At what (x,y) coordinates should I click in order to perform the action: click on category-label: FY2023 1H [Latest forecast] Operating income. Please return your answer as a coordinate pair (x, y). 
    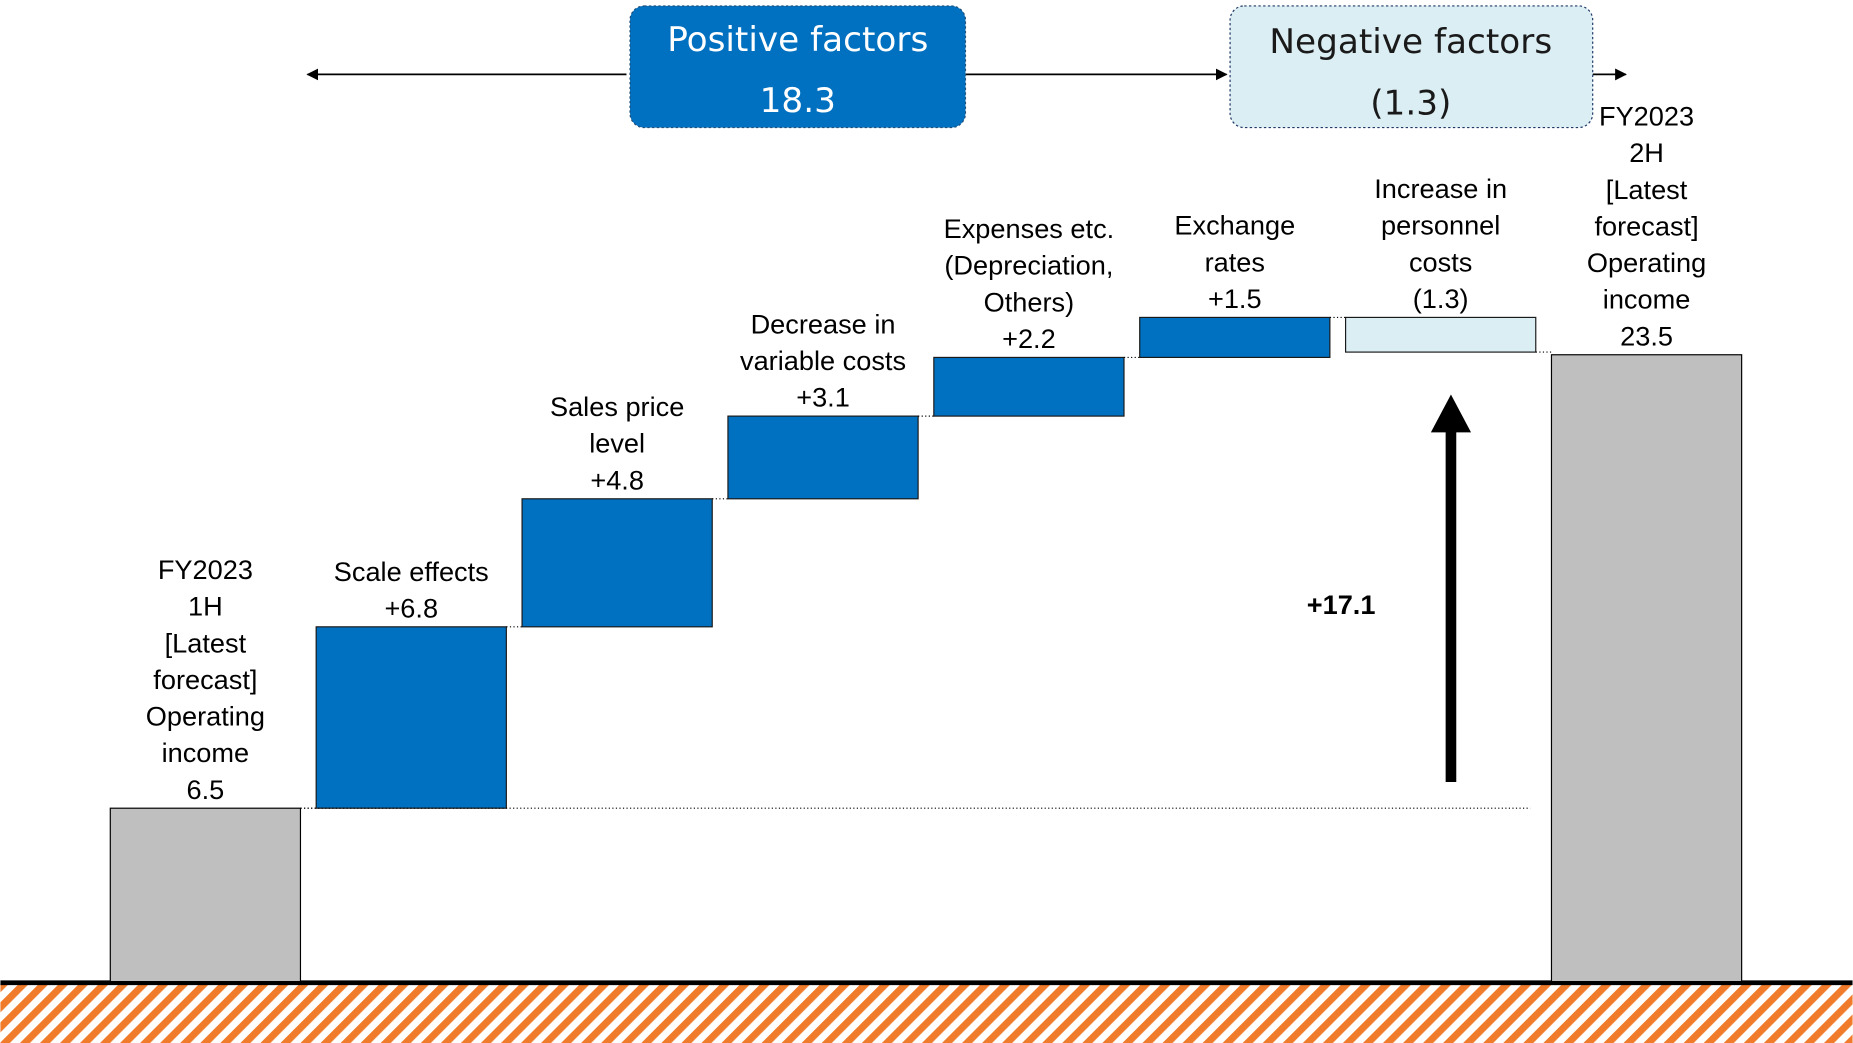
    Looking at the image, I should click on (205, 661).